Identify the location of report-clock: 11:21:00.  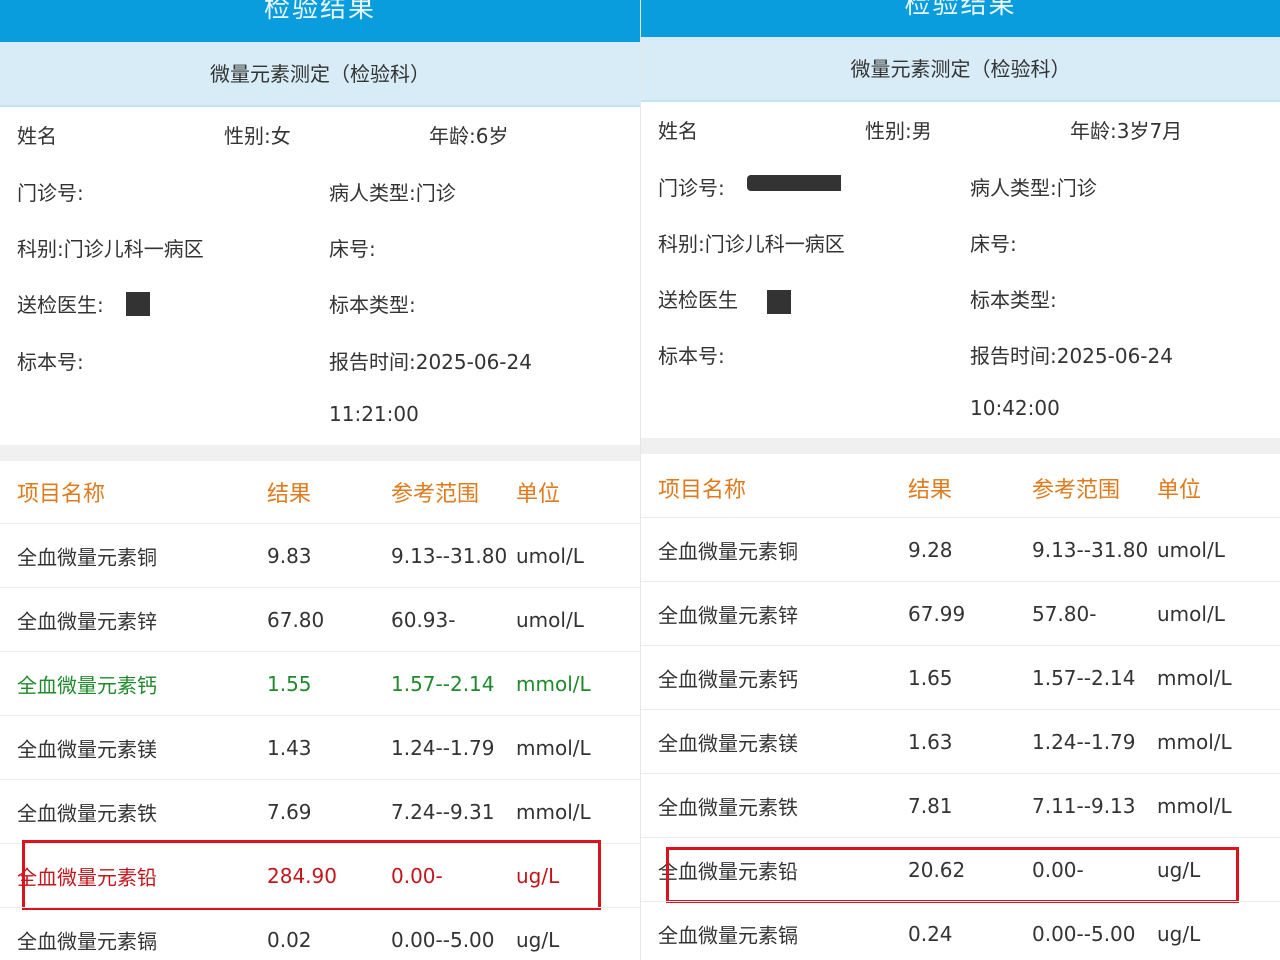
(374, 414).